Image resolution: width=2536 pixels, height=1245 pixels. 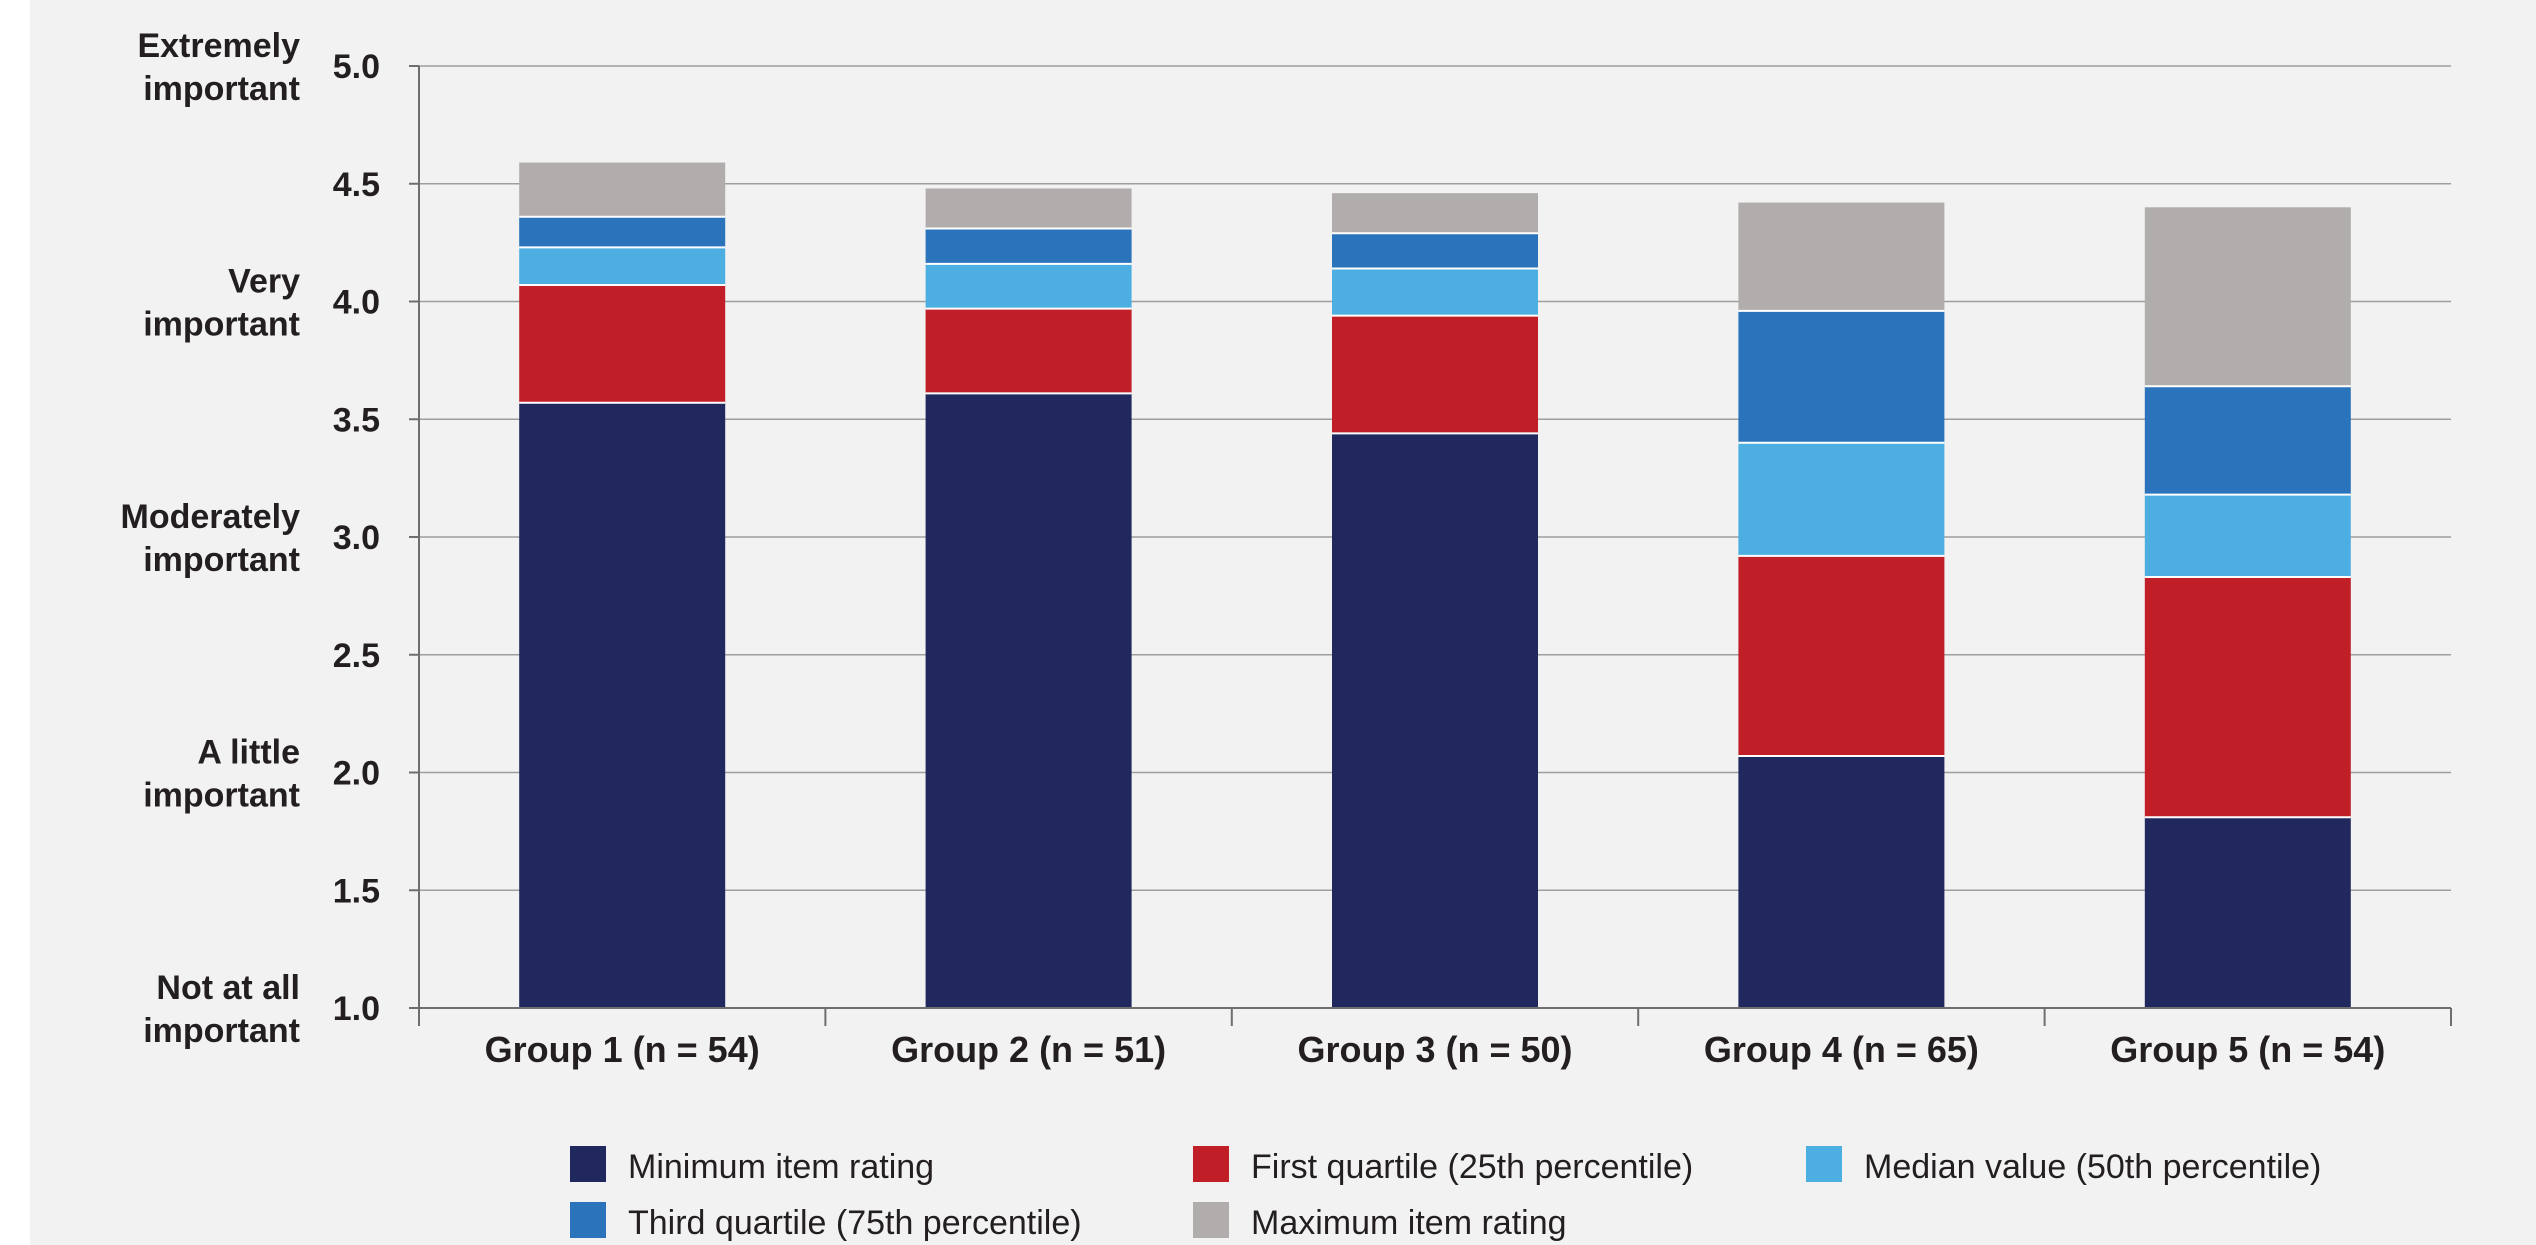 What do you see at coordinates (855, 1223) in the screenshot?
I see `legend-label: Third quartile (75th percentile)` at bounding box center [855, 1223].